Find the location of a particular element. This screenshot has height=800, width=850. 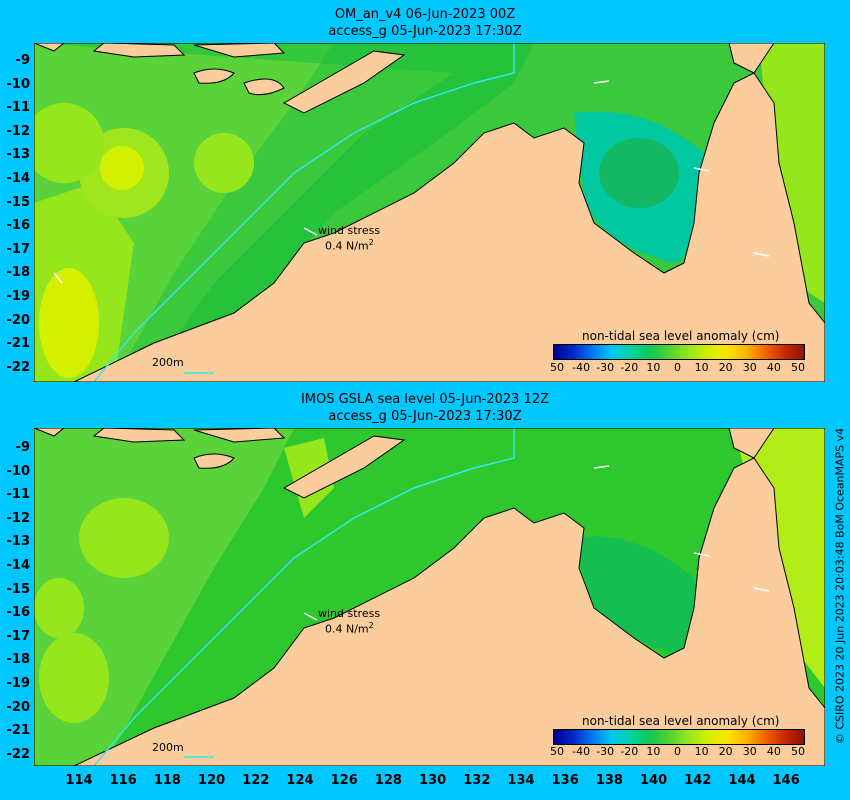

panel2-wind-arrows is located at coordinates (536, 543).